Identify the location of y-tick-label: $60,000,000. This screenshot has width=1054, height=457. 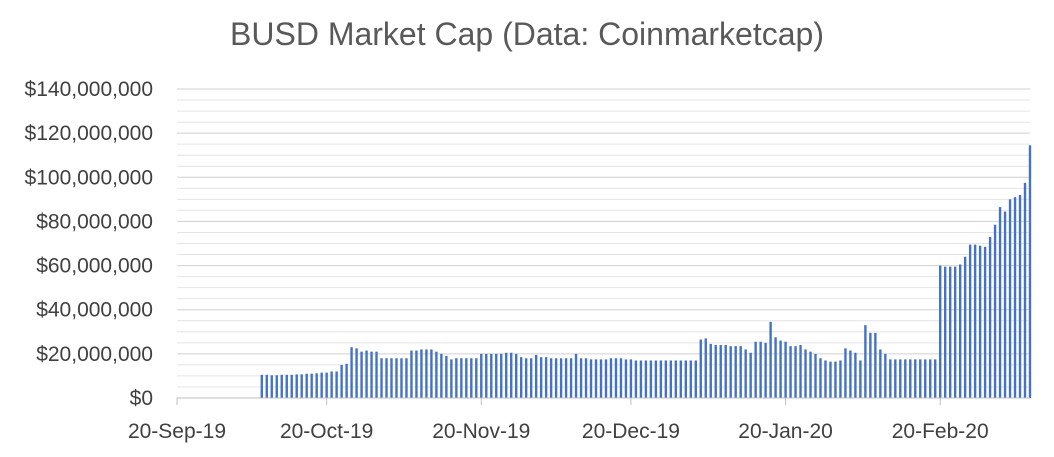
(94, 266).